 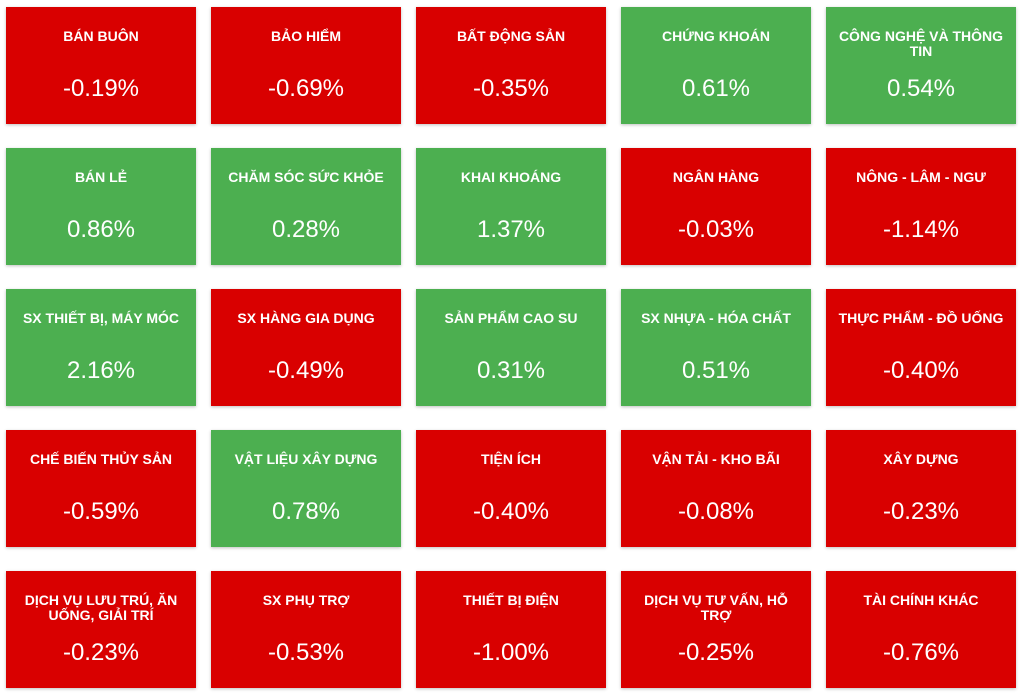 I want to click on sector-tile: TÀI CHÍNH KHÁC -0.76%, so click(x=921, y=629).